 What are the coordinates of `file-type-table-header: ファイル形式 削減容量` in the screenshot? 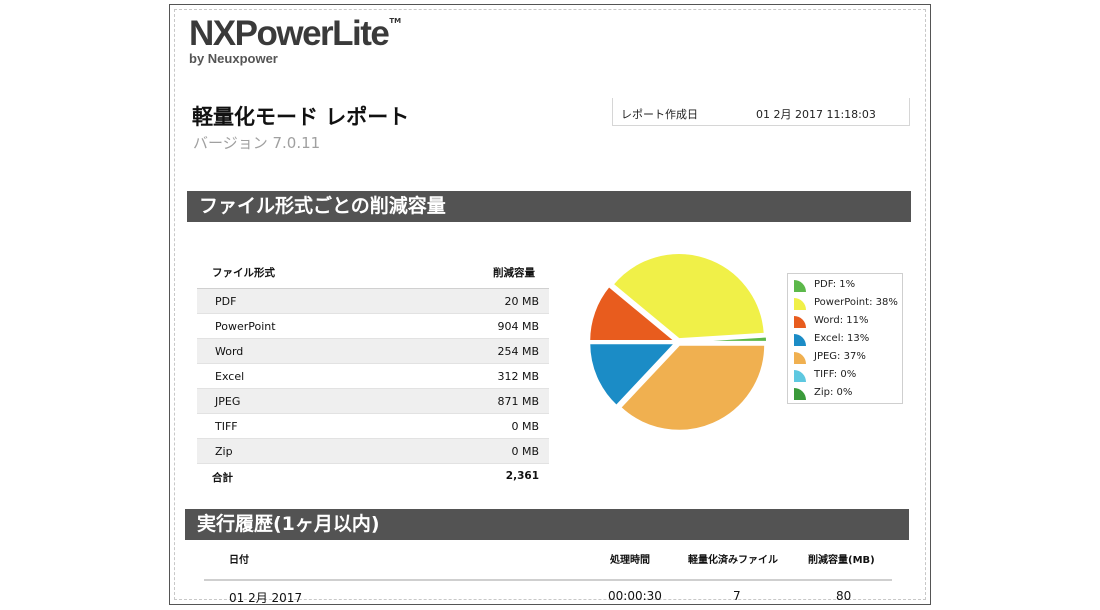 It's located at (373, 275).